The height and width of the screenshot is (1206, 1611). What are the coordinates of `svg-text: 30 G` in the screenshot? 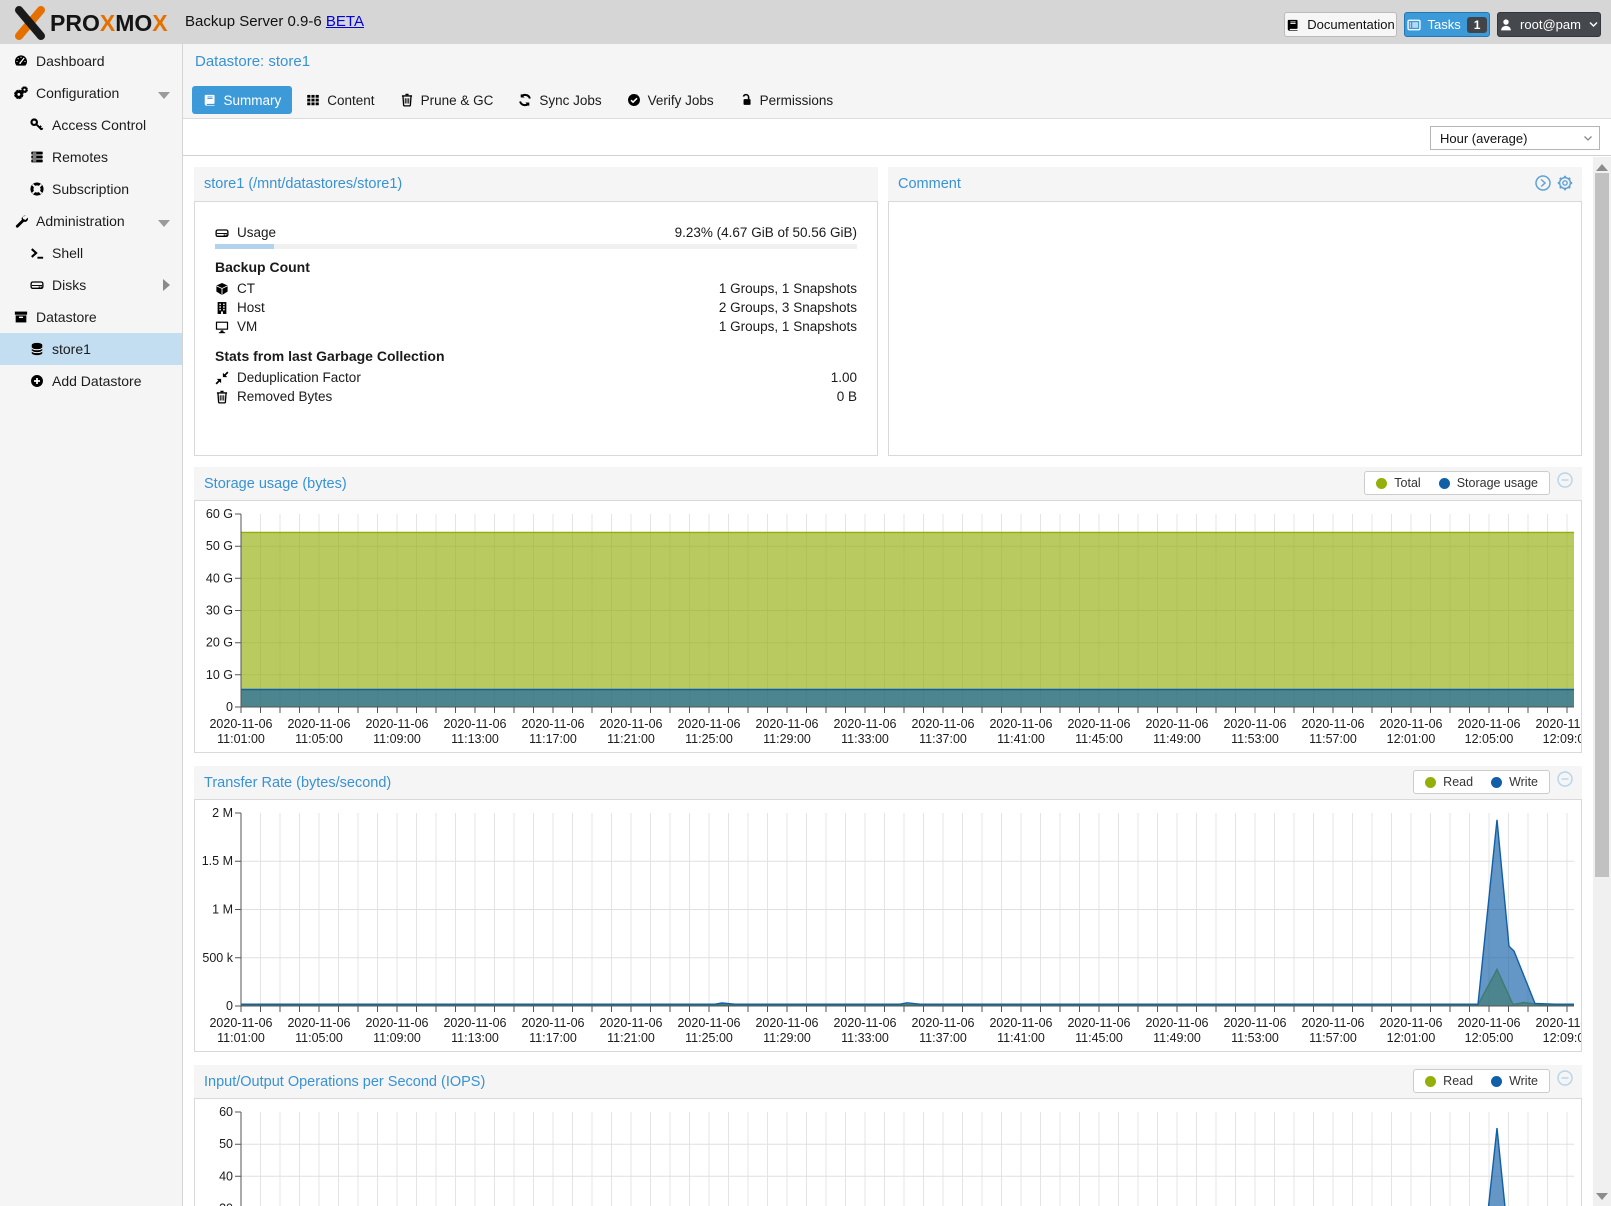 It's located at (219, 611).